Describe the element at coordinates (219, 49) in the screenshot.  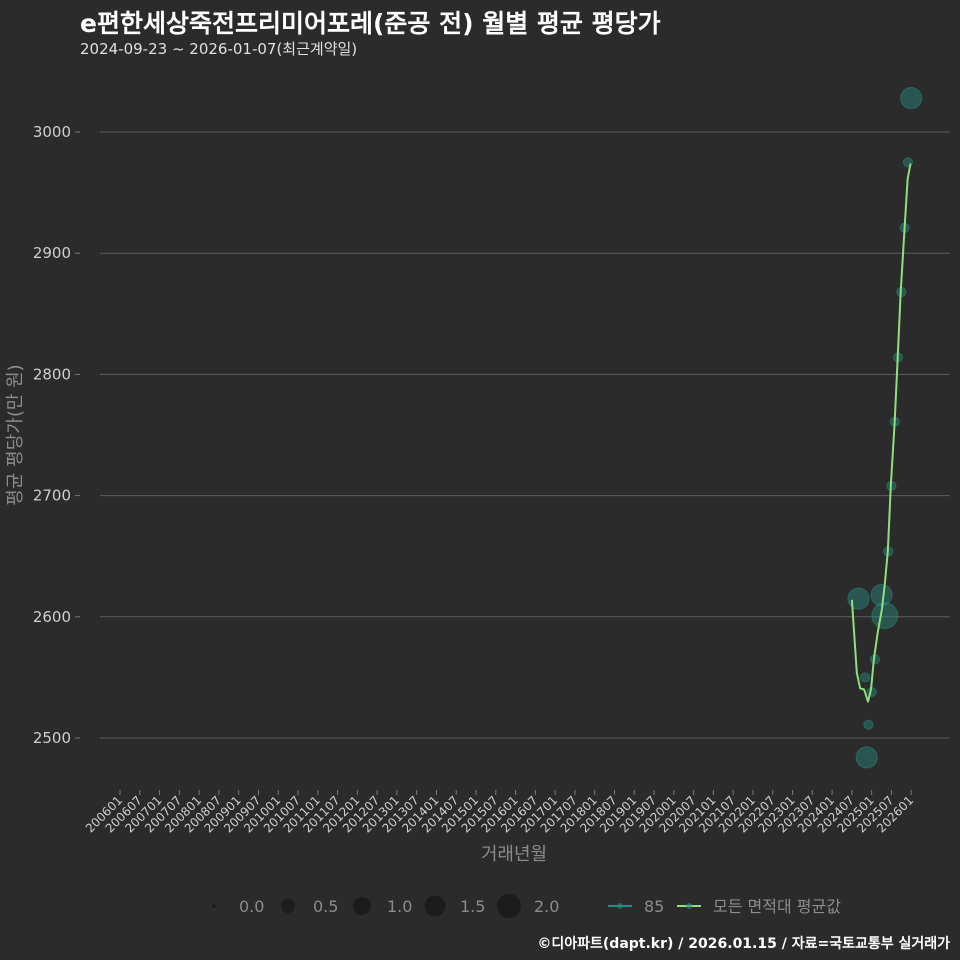
I see `chart-subtitle: 2024-09-23 ~ 2026-01-07(최근계약일)` at that location.